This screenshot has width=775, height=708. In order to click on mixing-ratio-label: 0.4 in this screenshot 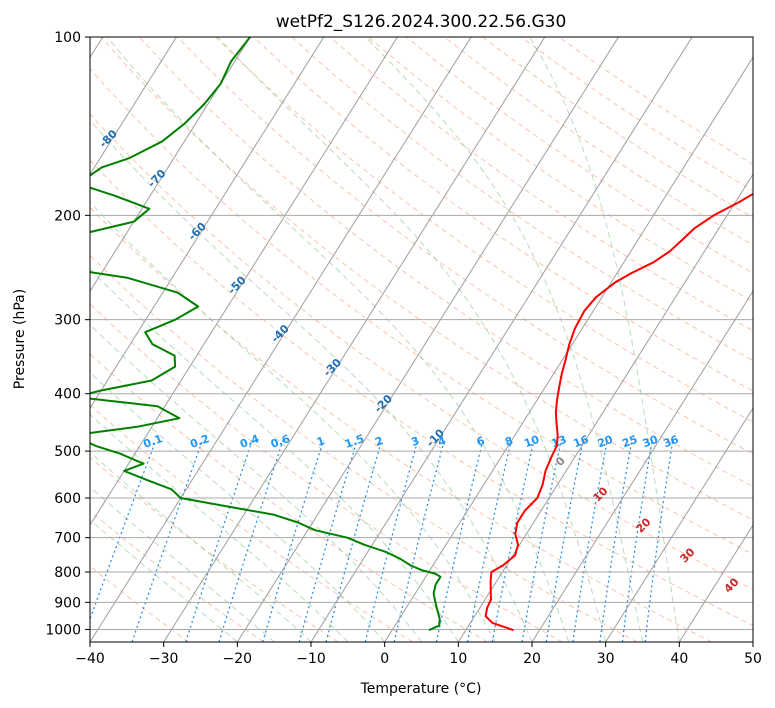, I will do `click(249, 441)`.